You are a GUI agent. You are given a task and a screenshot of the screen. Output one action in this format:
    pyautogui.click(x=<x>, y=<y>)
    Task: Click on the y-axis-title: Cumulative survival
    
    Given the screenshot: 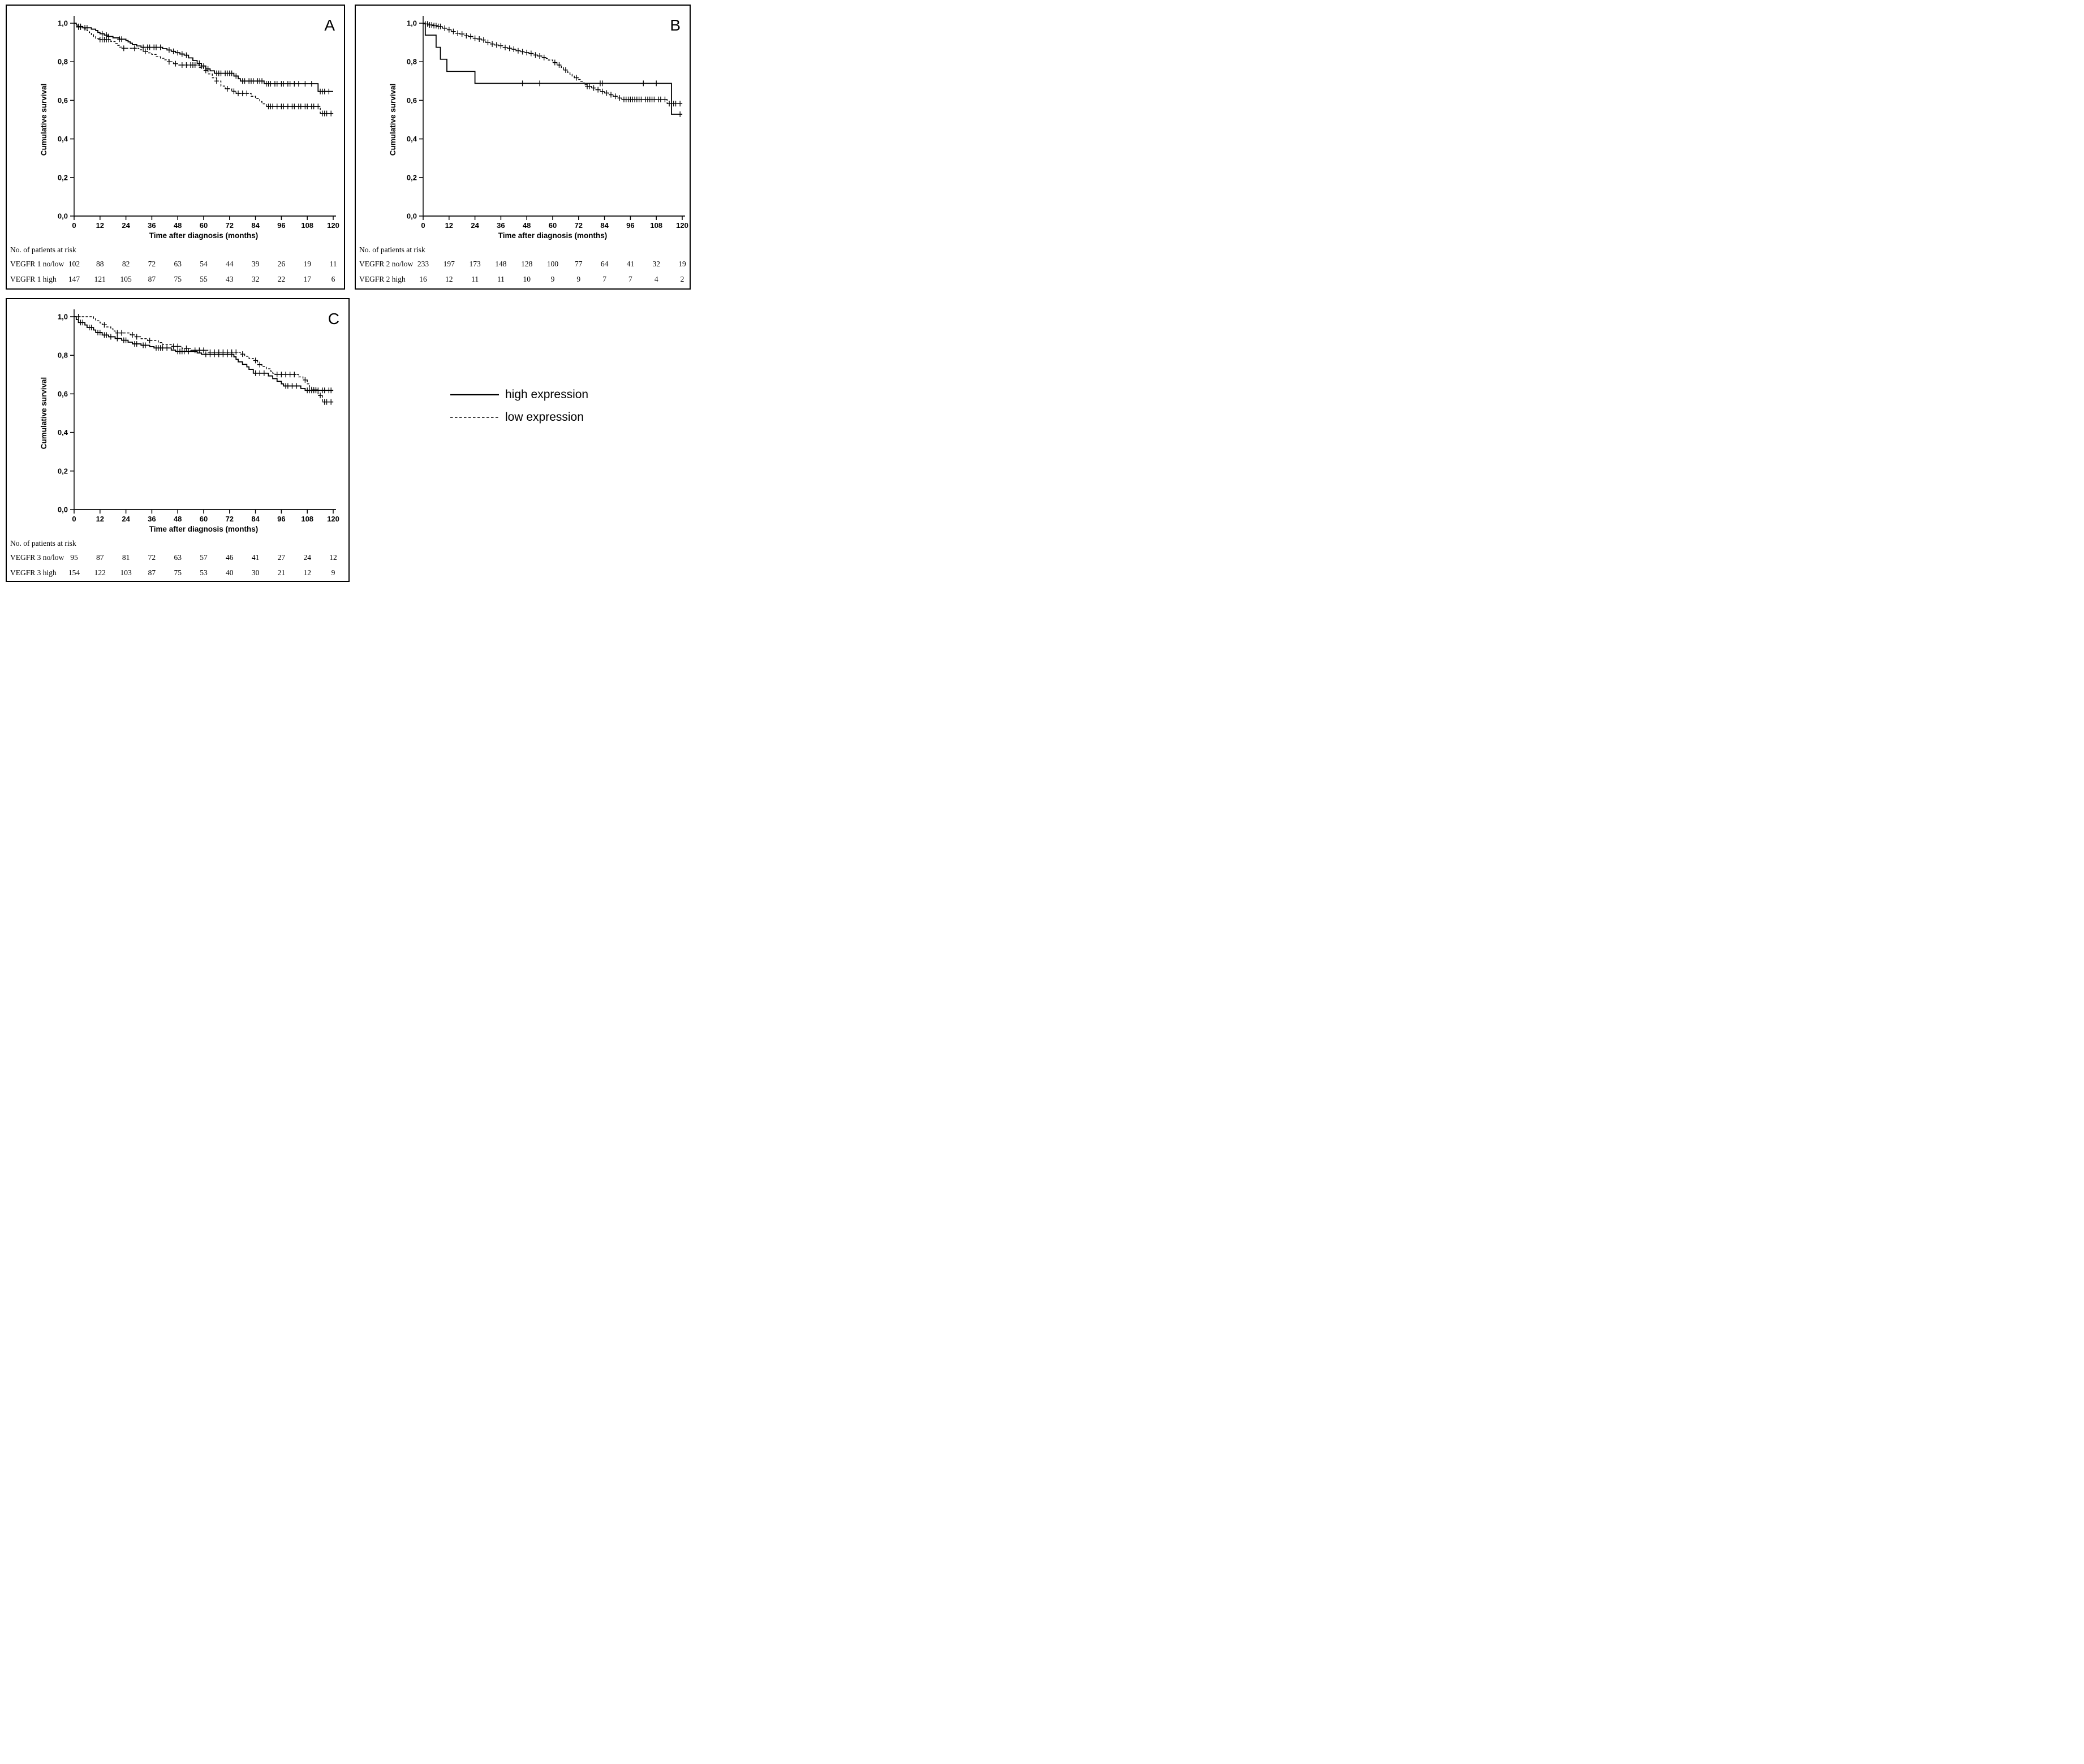 What is the action you would take?
    pyautogui.click(x=44, y=413)
    